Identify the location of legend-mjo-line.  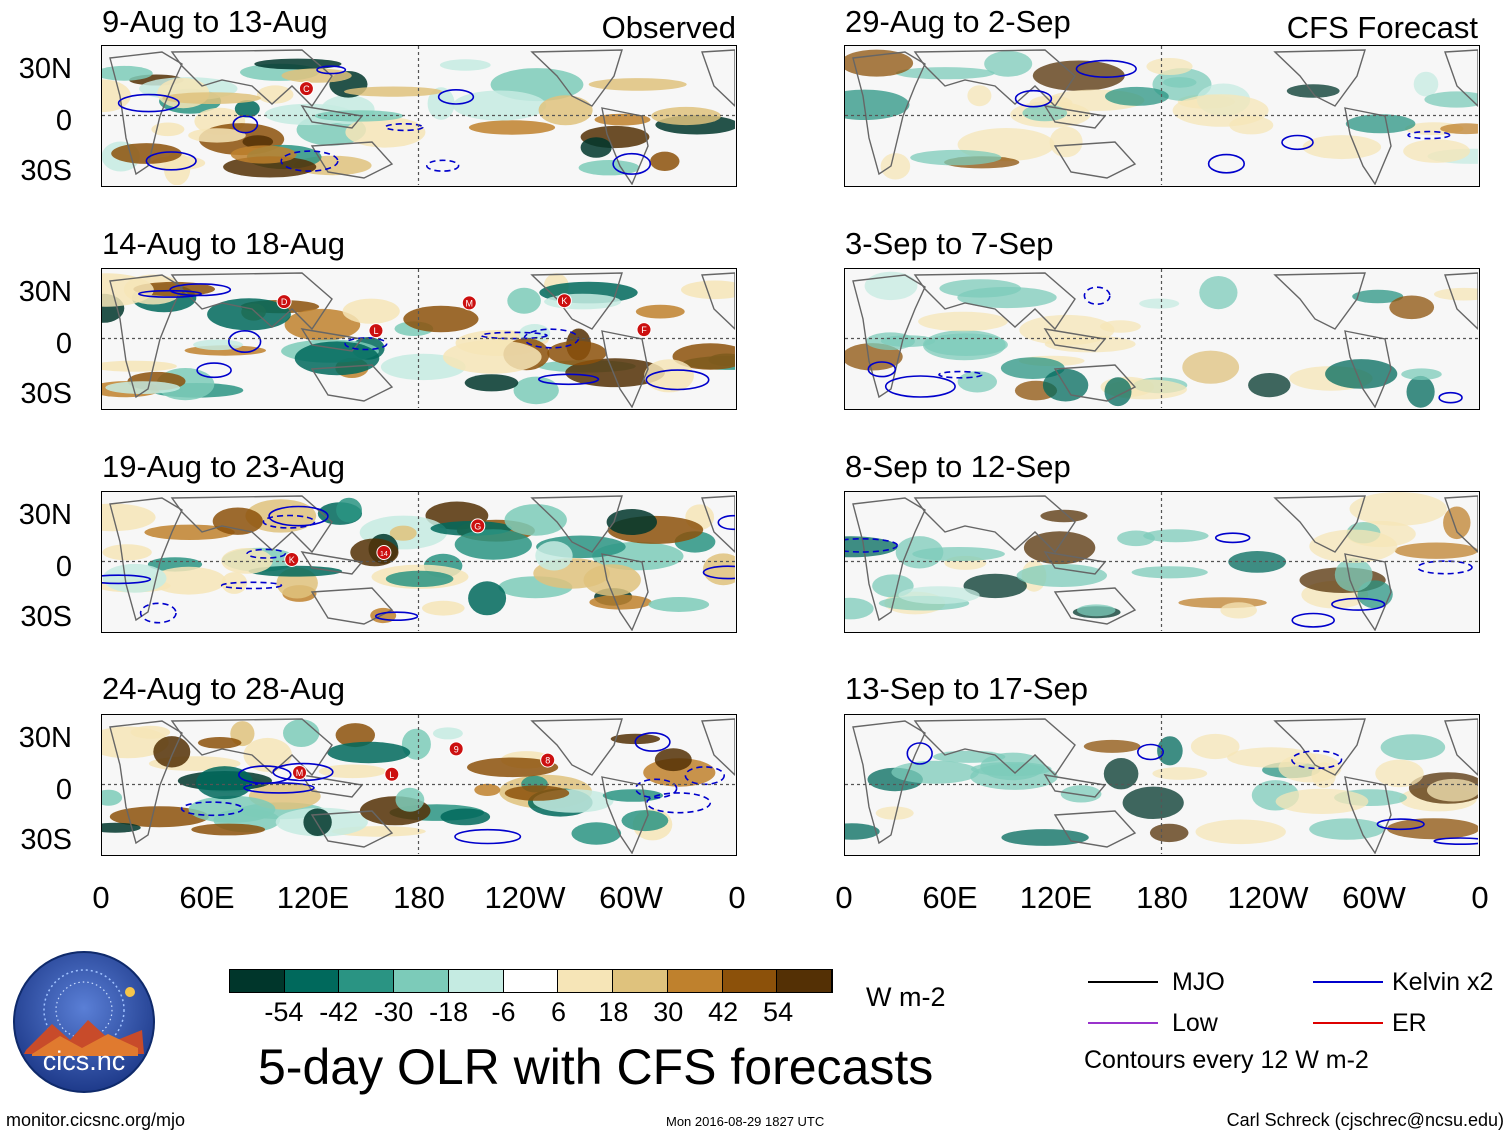
(1123, 982).